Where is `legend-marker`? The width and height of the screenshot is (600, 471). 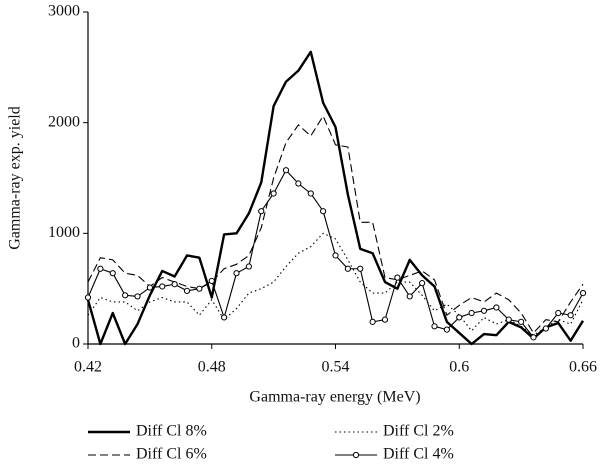
legend-marker is located at coordinates (356, 455).